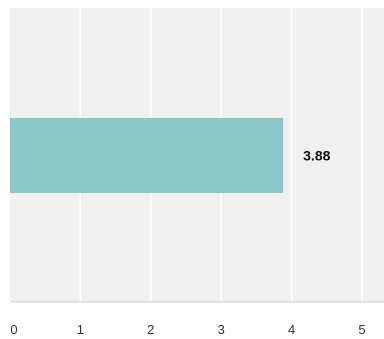  I want to click on x-tick-label: 0, so click(13, 329).